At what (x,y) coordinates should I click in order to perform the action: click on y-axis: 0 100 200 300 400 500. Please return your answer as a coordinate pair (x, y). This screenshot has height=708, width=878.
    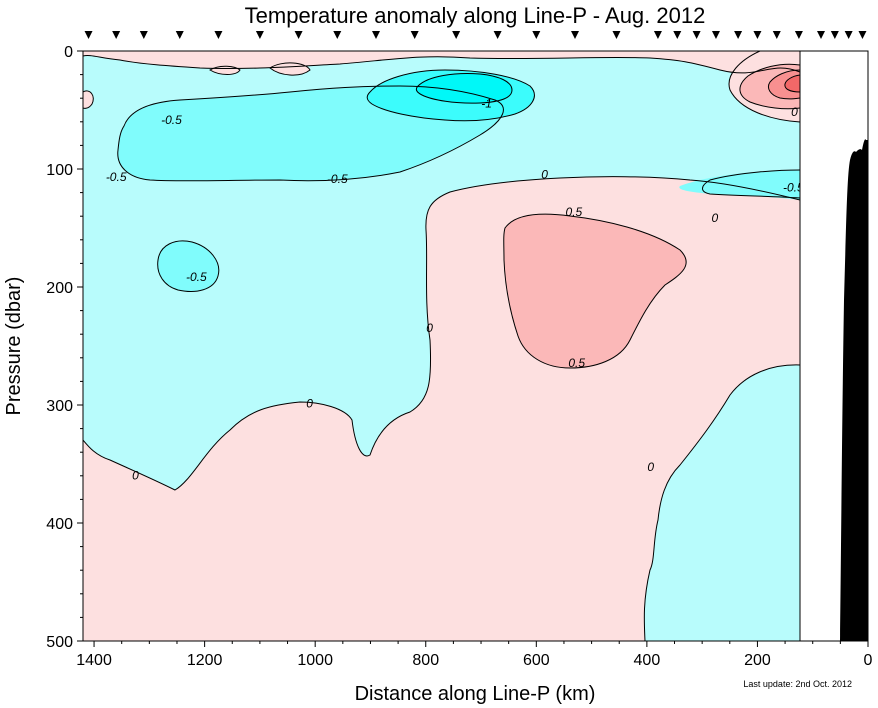
    Looking at the image, I should click on (64, 347).